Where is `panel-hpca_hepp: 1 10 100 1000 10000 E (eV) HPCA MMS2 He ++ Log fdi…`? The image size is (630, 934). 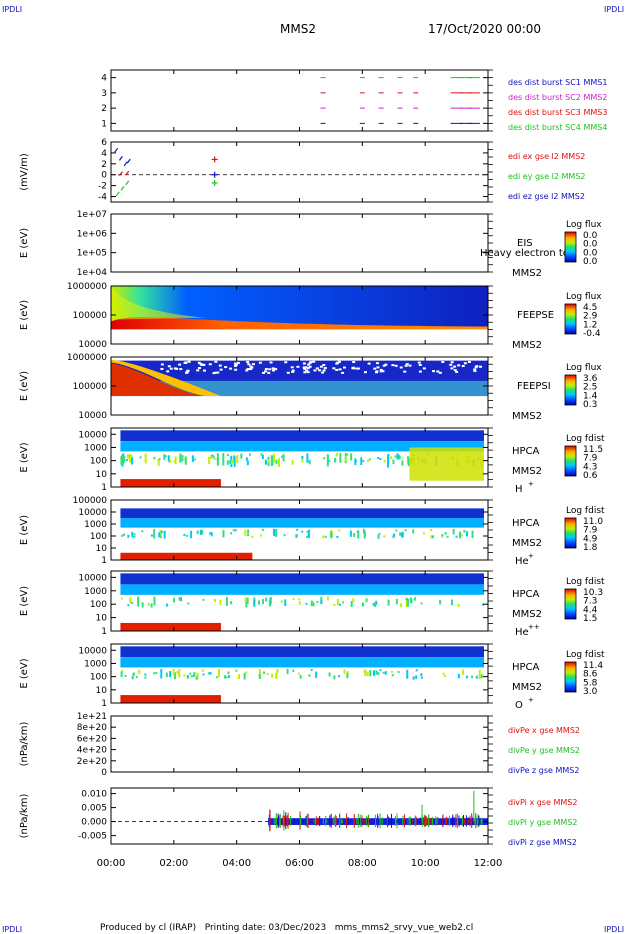
panel-hpca_hepp: 1 10 100 1000 10000 E (eV) HPCA MMS2 He ++ Log fdi… is located at coordinates (312, 604).